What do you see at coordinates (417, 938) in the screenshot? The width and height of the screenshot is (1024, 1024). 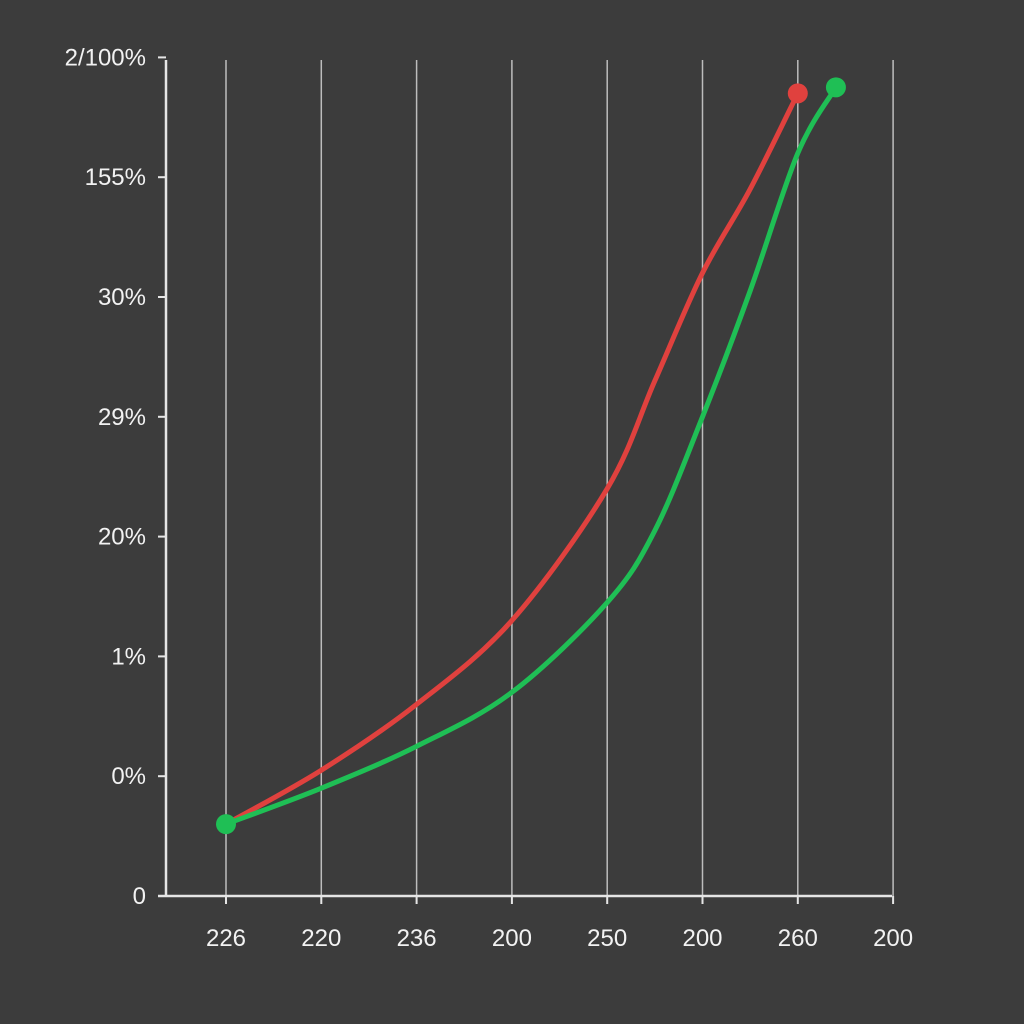 I see `x-tick-label-2: 236` at bounding box center [417, 938].